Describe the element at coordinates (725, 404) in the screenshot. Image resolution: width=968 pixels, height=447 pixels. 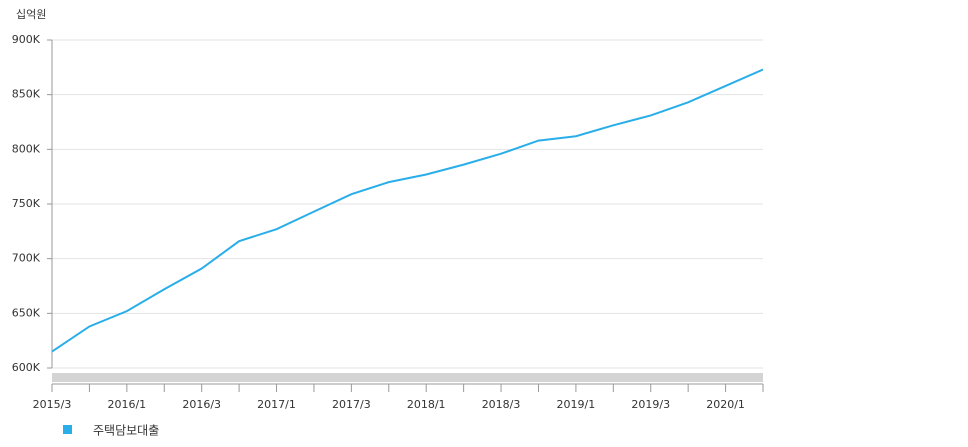
I see `x-tick-label: 2020/1` at that location.